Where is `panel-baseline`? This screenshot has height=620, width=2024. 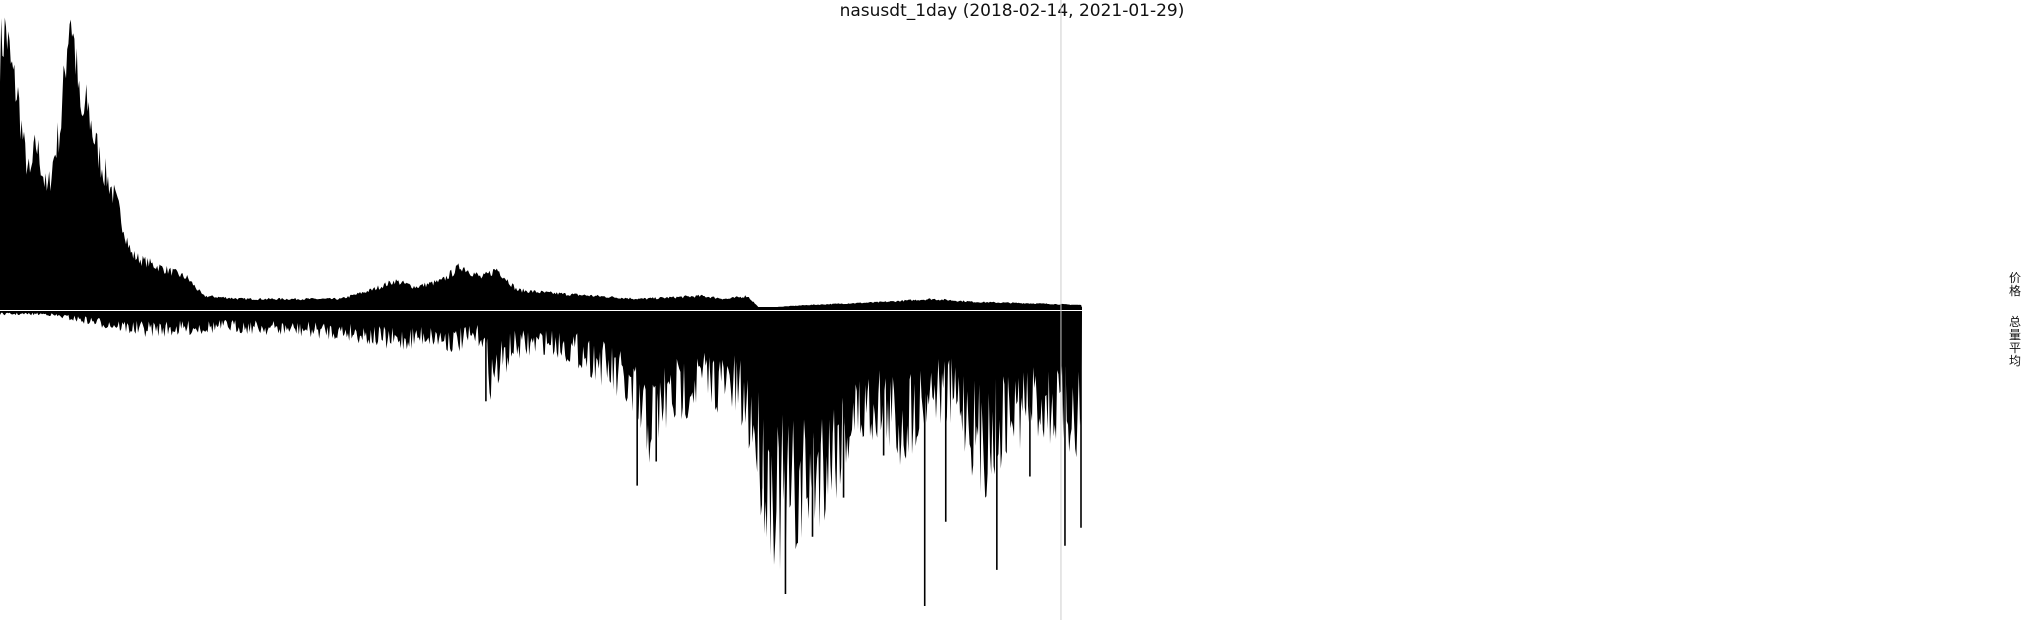 panel-baseline is located at coordinates (541, 308).